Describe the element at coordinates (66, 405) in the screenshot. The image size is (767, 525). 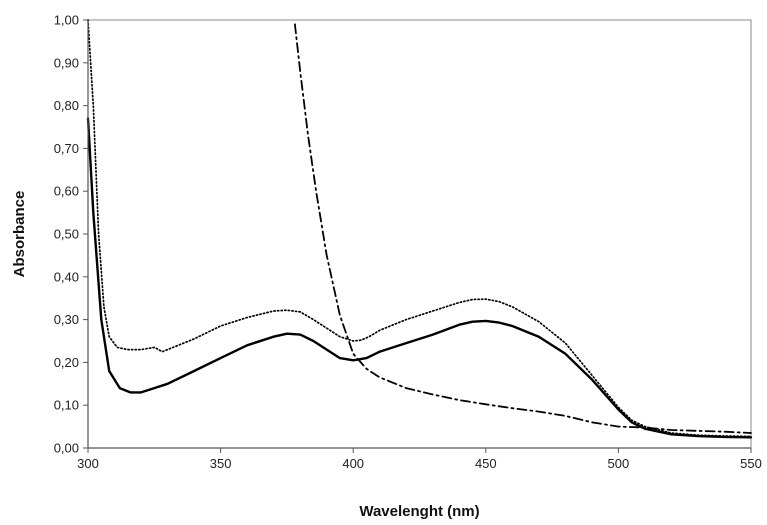
I see `y-tick-label: 0,10` at that location.